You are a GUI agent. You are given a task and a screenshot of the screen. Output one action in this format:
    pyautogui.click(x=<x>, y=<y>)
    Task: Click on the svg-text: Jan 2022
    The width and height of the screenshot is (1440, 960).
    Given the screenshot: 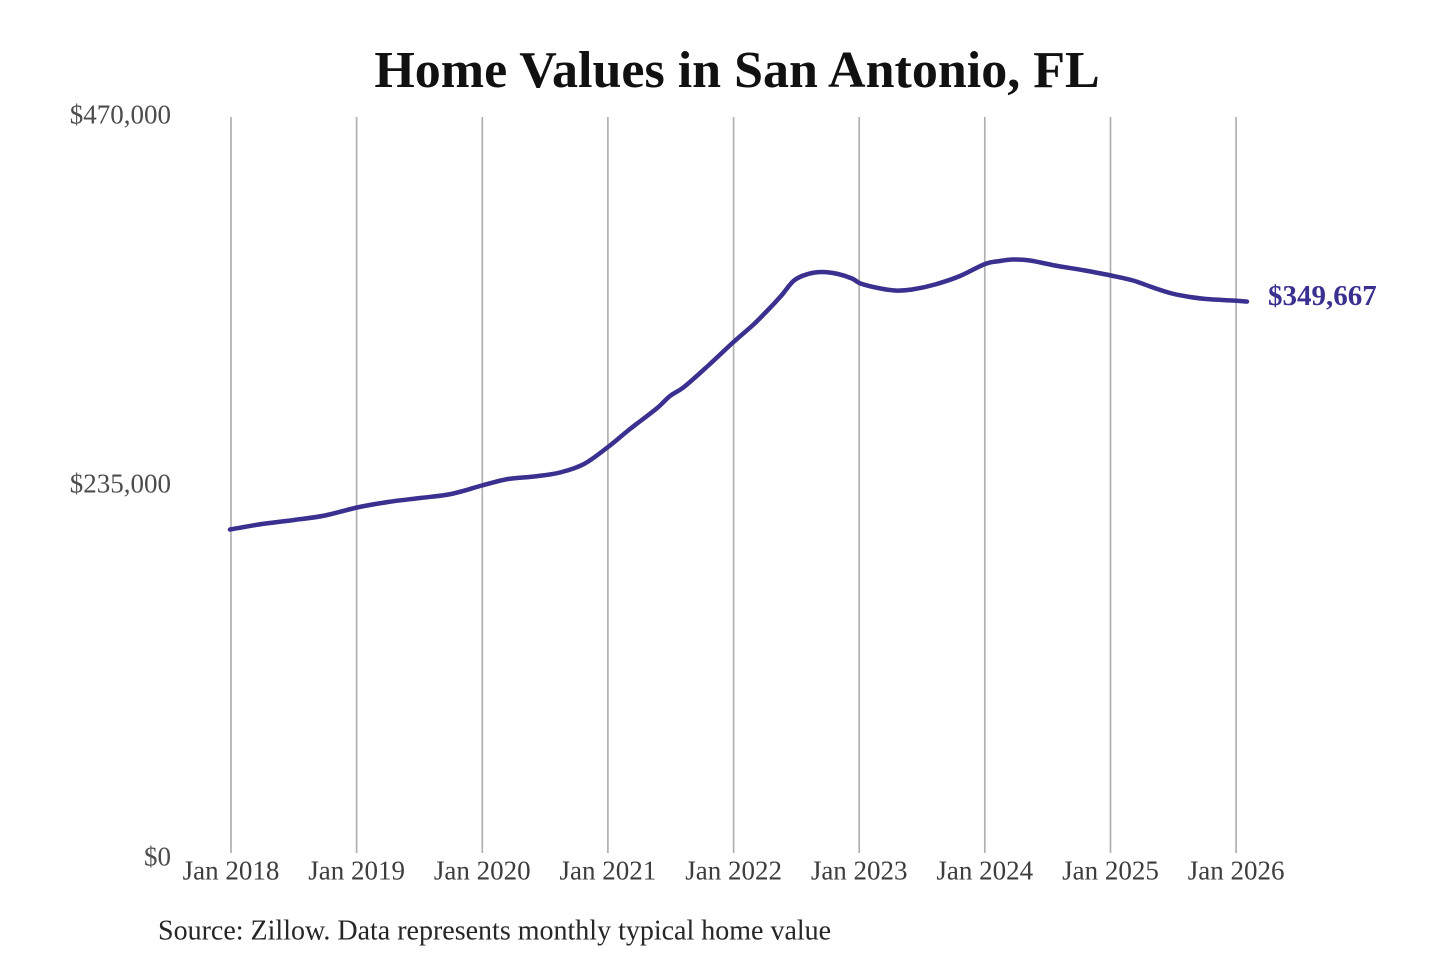 What is the action you would take?
    pyautogui.click(x=733, y=871)
    